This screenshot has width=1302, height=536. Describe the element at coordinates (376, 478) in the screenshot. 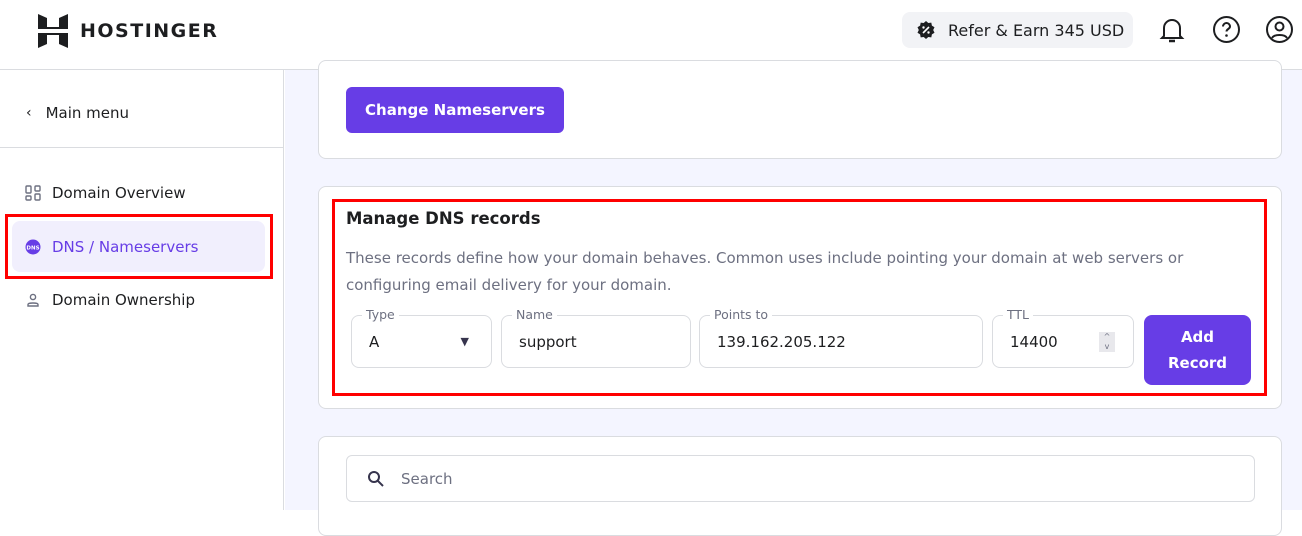

I see `search-icon` at that location.